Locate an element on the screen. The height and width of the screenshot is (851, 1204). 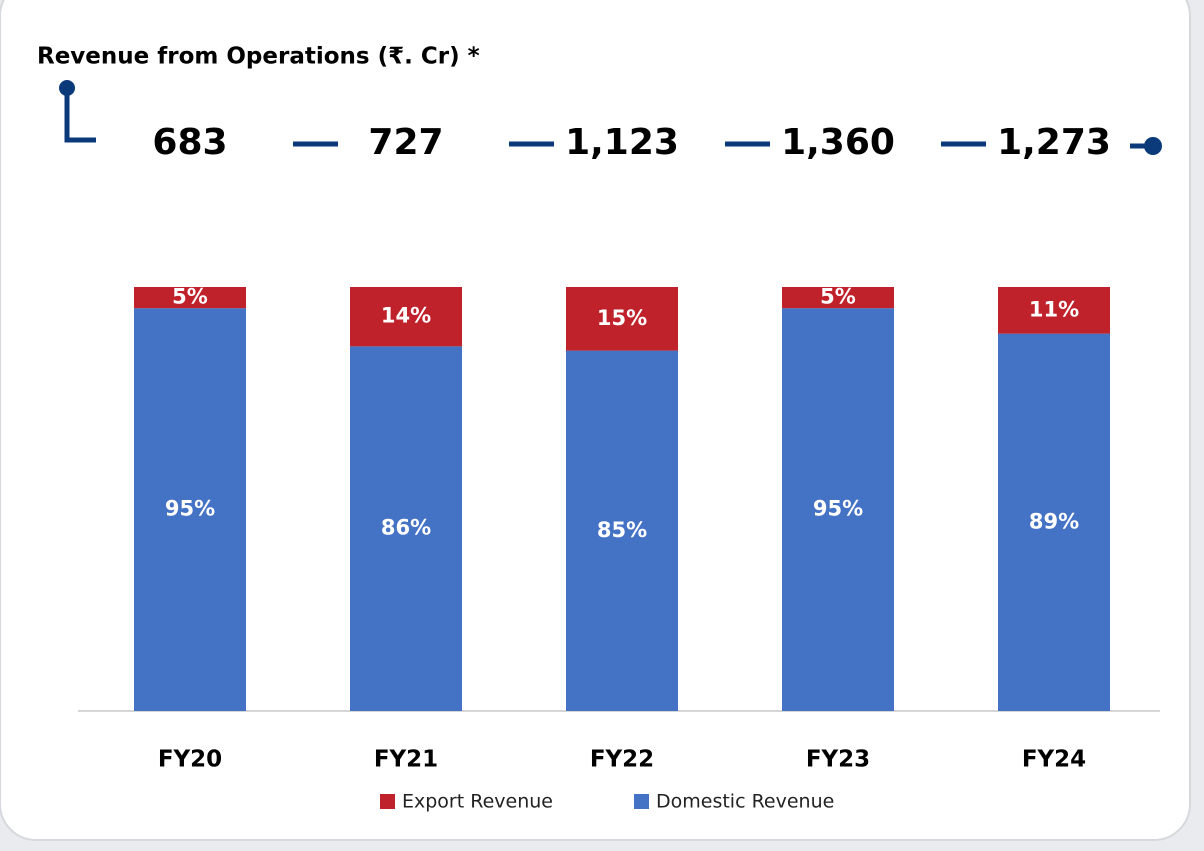
timeline-connector is located at coordinates (80, 115).